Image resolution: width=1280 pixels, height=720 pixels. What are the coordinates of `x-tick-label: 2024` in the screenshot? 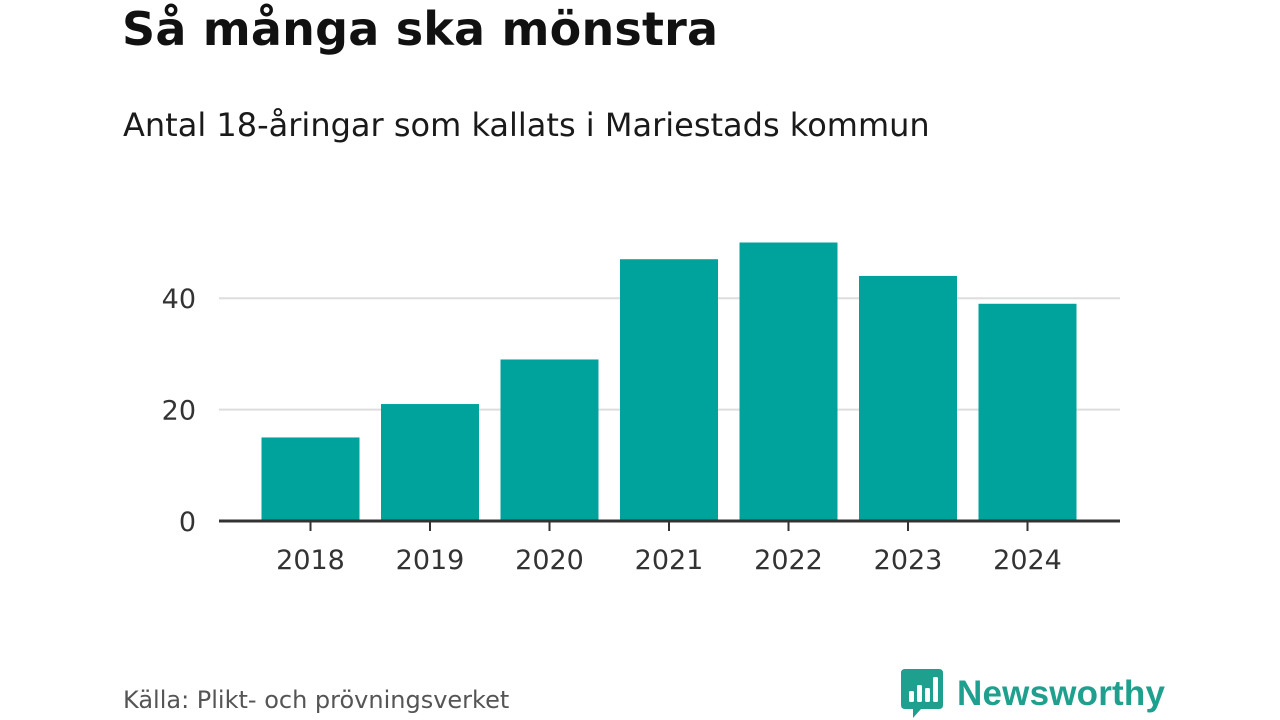 It's located at (1027, 560).